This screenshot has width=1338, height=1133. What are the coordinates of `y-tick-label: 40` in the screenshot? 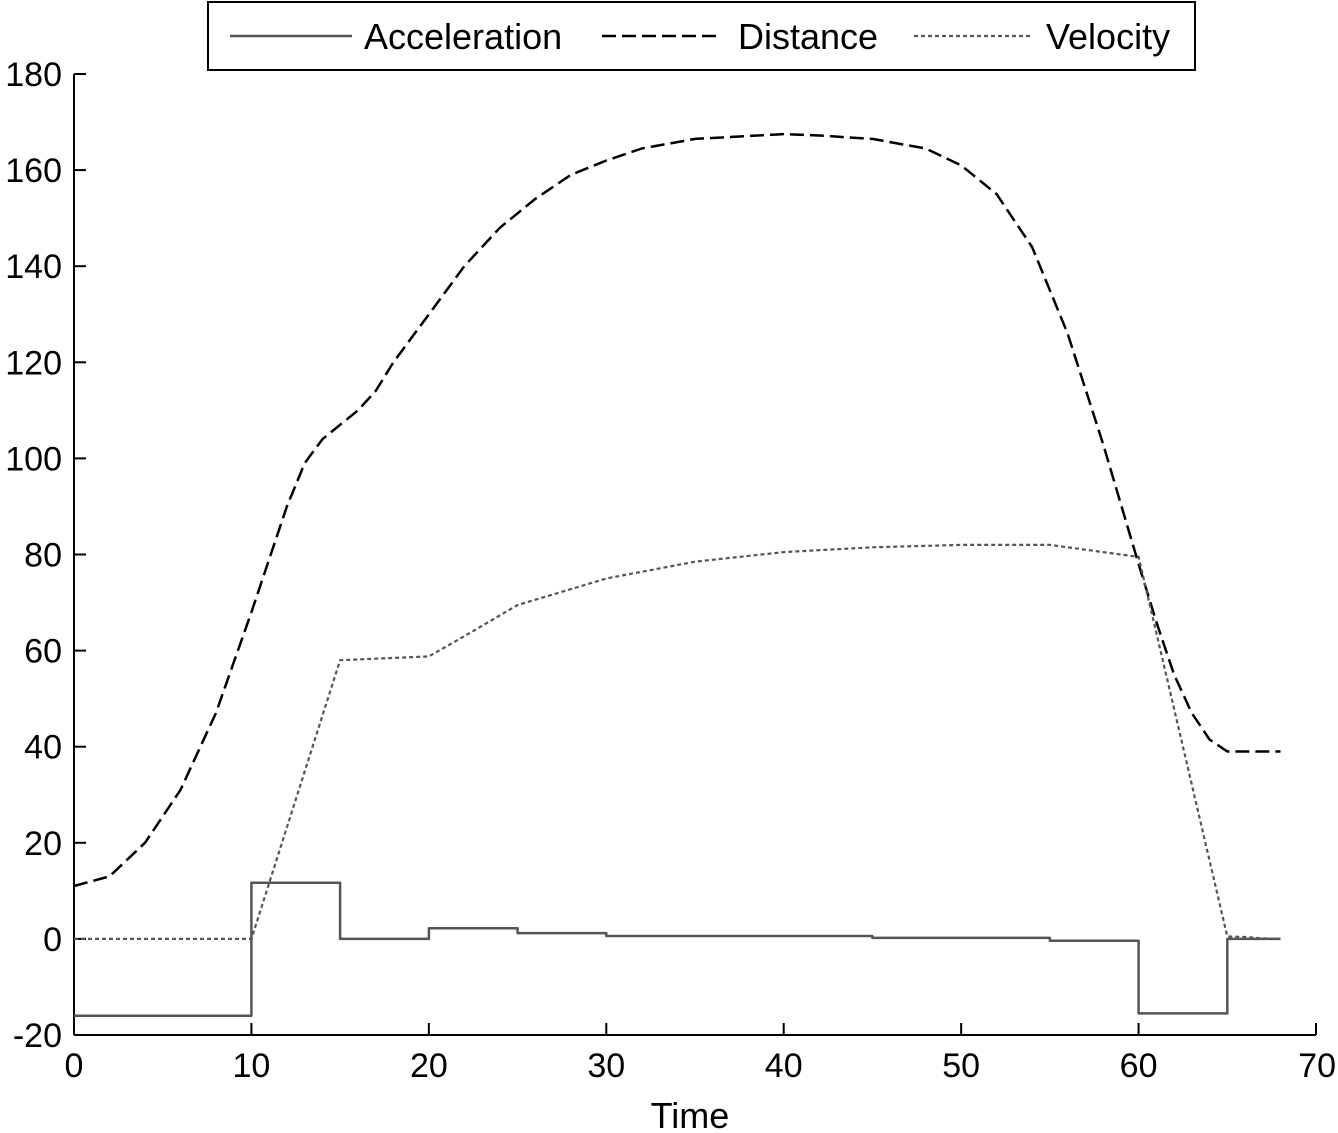 It's located at (43, 748).